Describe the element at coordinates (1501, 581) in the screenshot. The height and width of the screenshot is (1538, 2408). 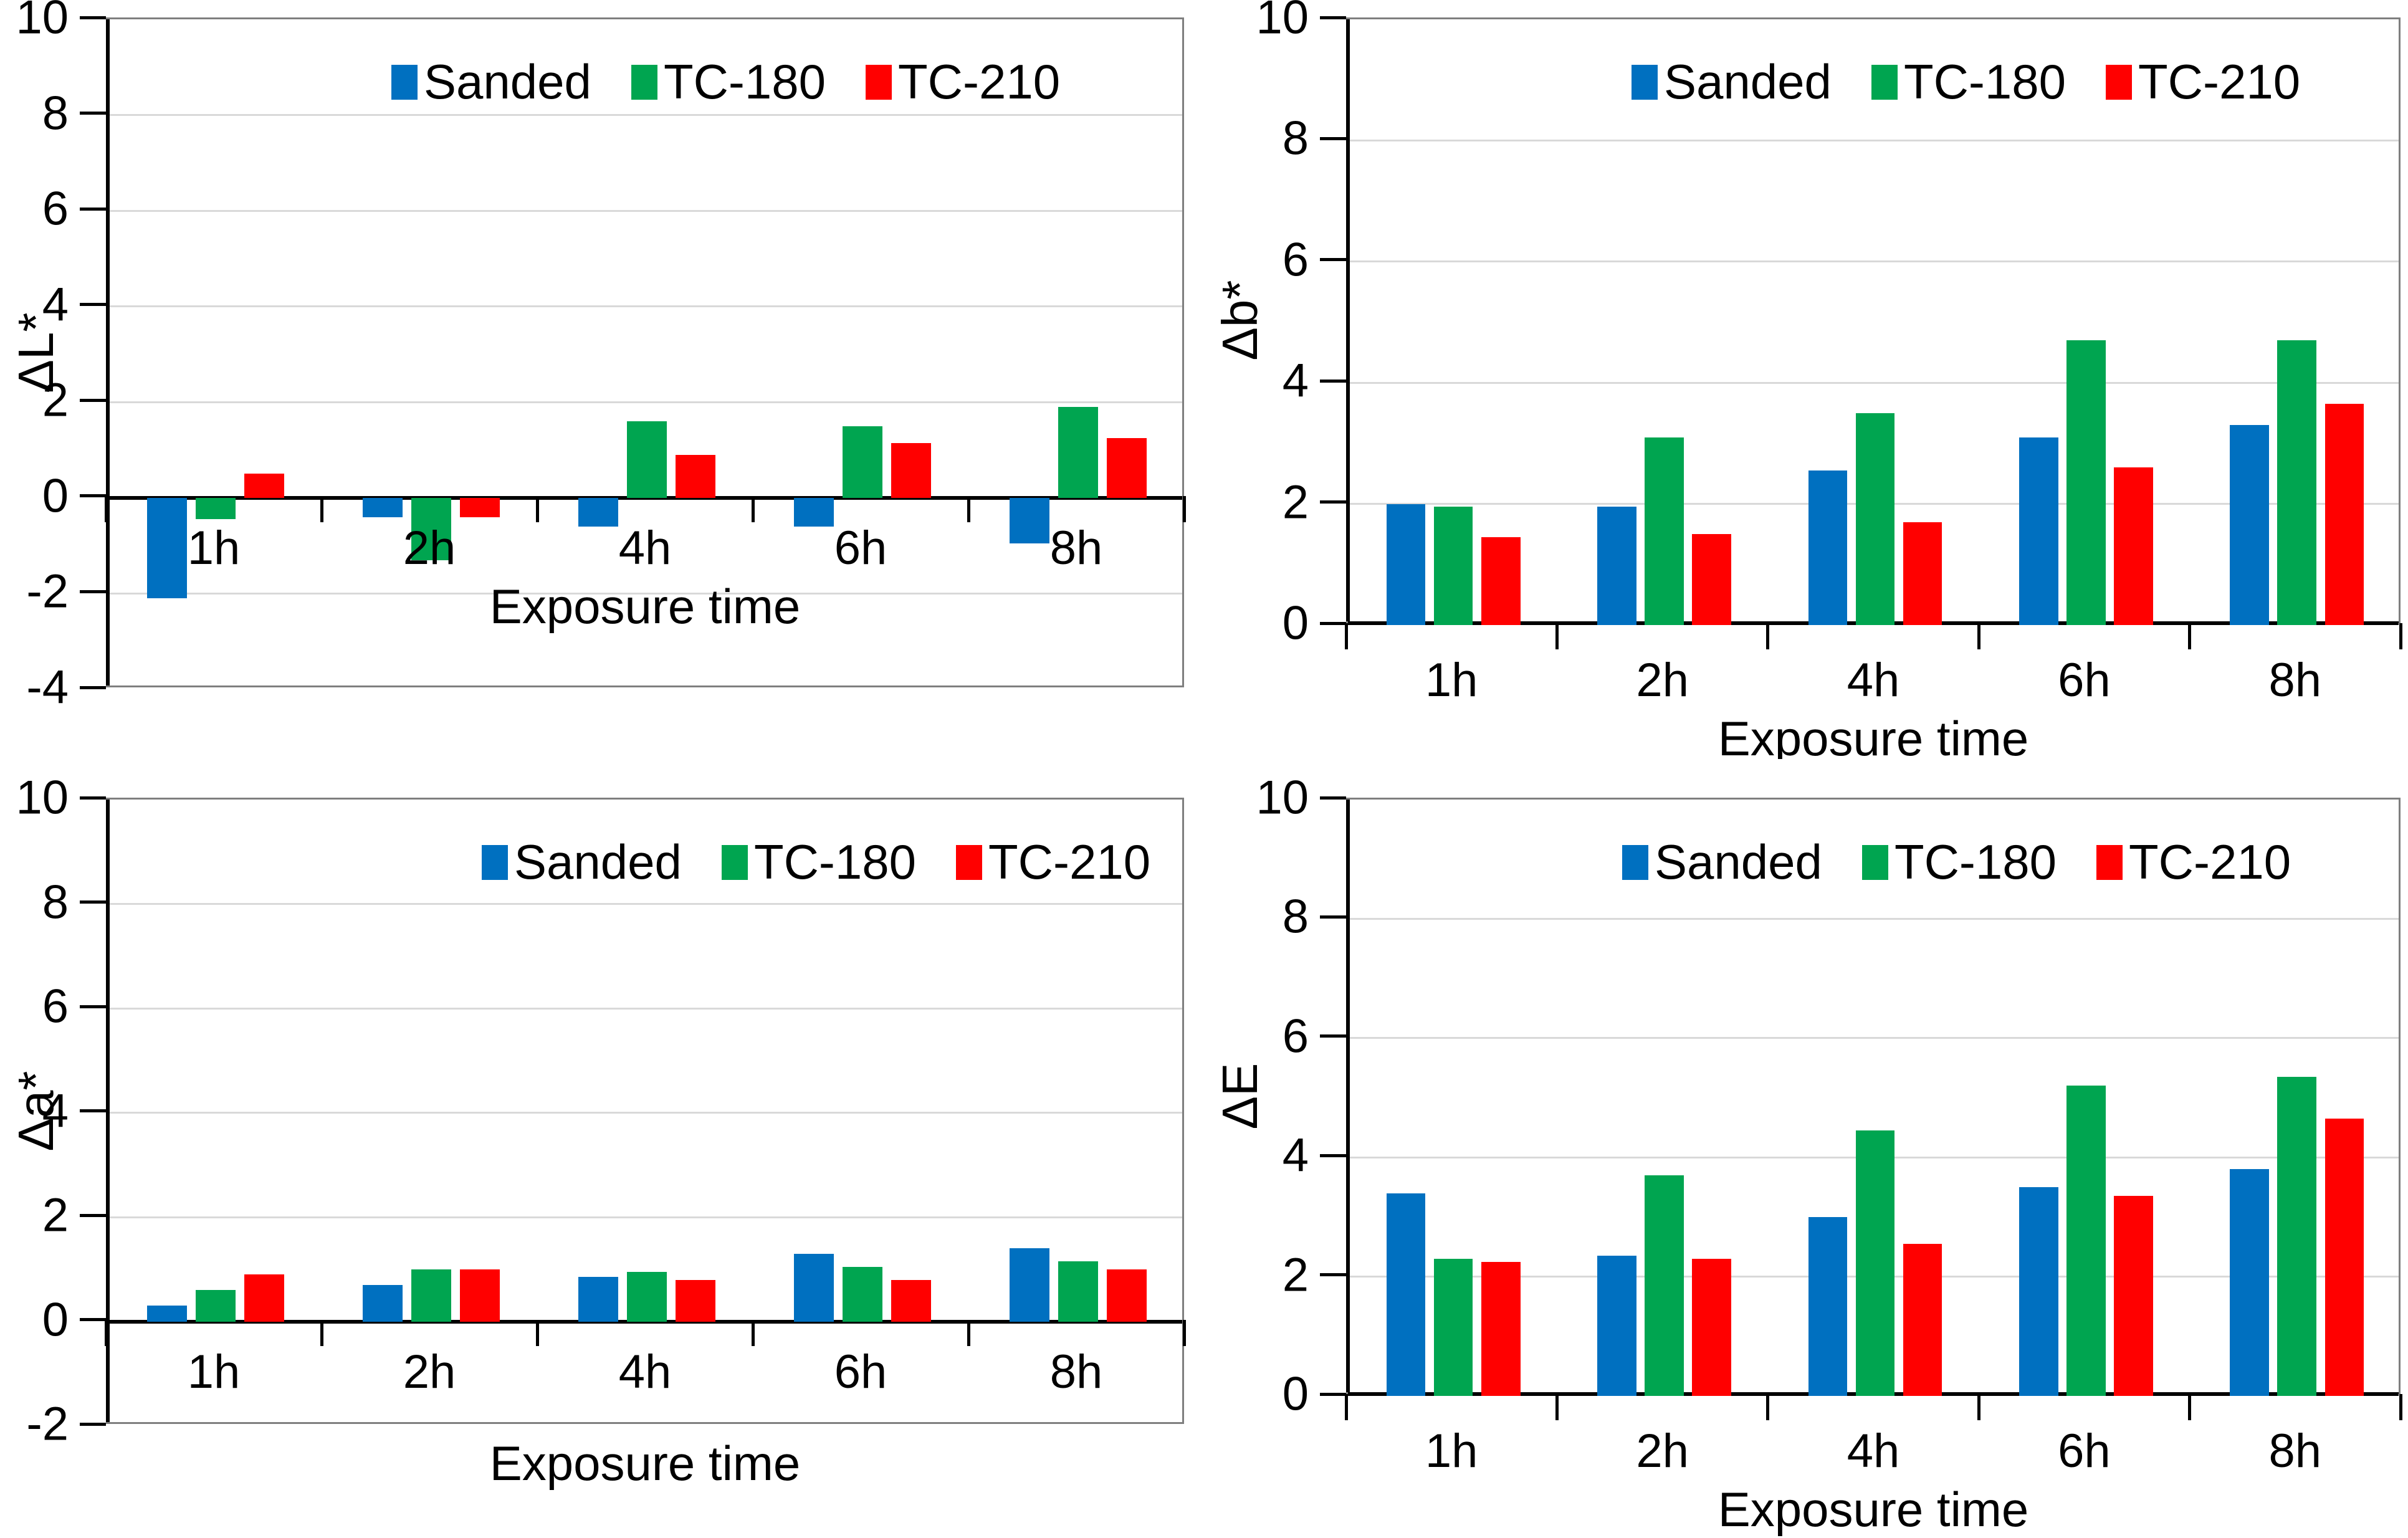
I see `bar-tc-210-1h` at that location.